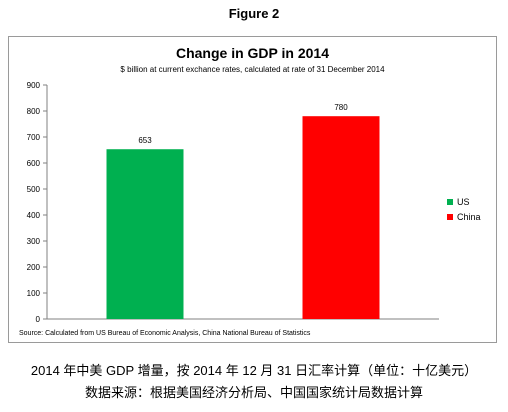 The height and width of the screenshot is (412, 508). What do you see at coordinates (38, 319) in the screenshot?
I see `y-tick-label: 0` at bounding box center [38, 319].